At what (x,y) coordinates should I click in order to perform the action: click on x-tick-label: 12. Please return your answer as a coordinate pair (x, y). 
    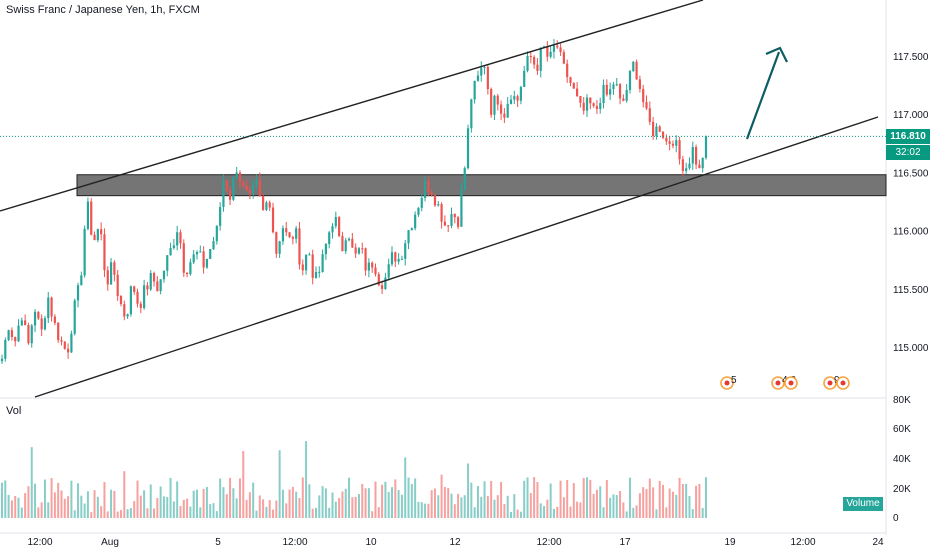
    Looking at the image, I should click on (455, 542).